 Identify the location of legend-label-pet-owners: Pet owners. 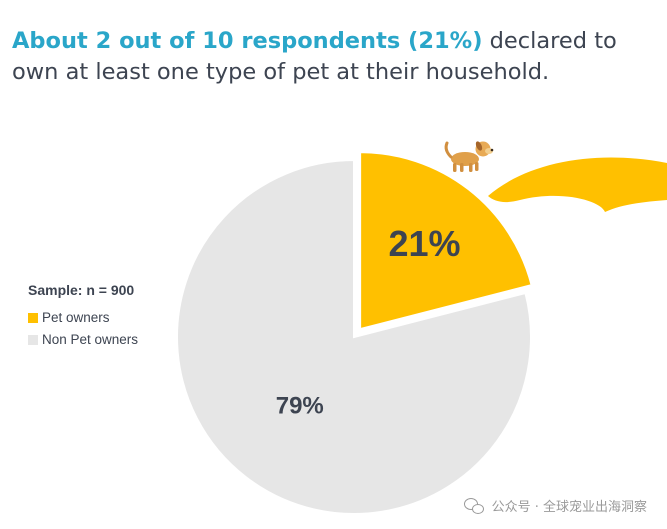
(76, 317).